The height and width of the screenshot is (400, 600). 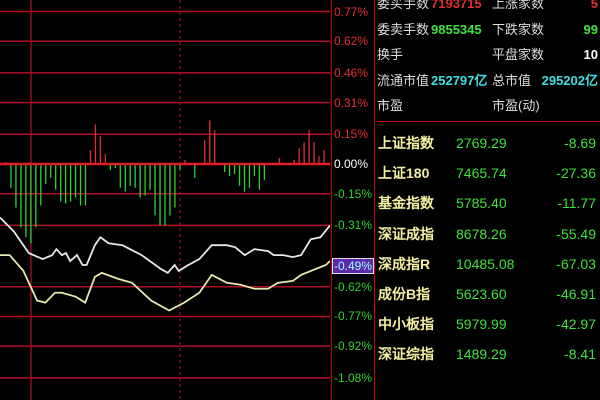 What do you see at coordinates (406, 143) in the screenshot?
I see `index-name: 上证指数` at bounding box center [406, 143].